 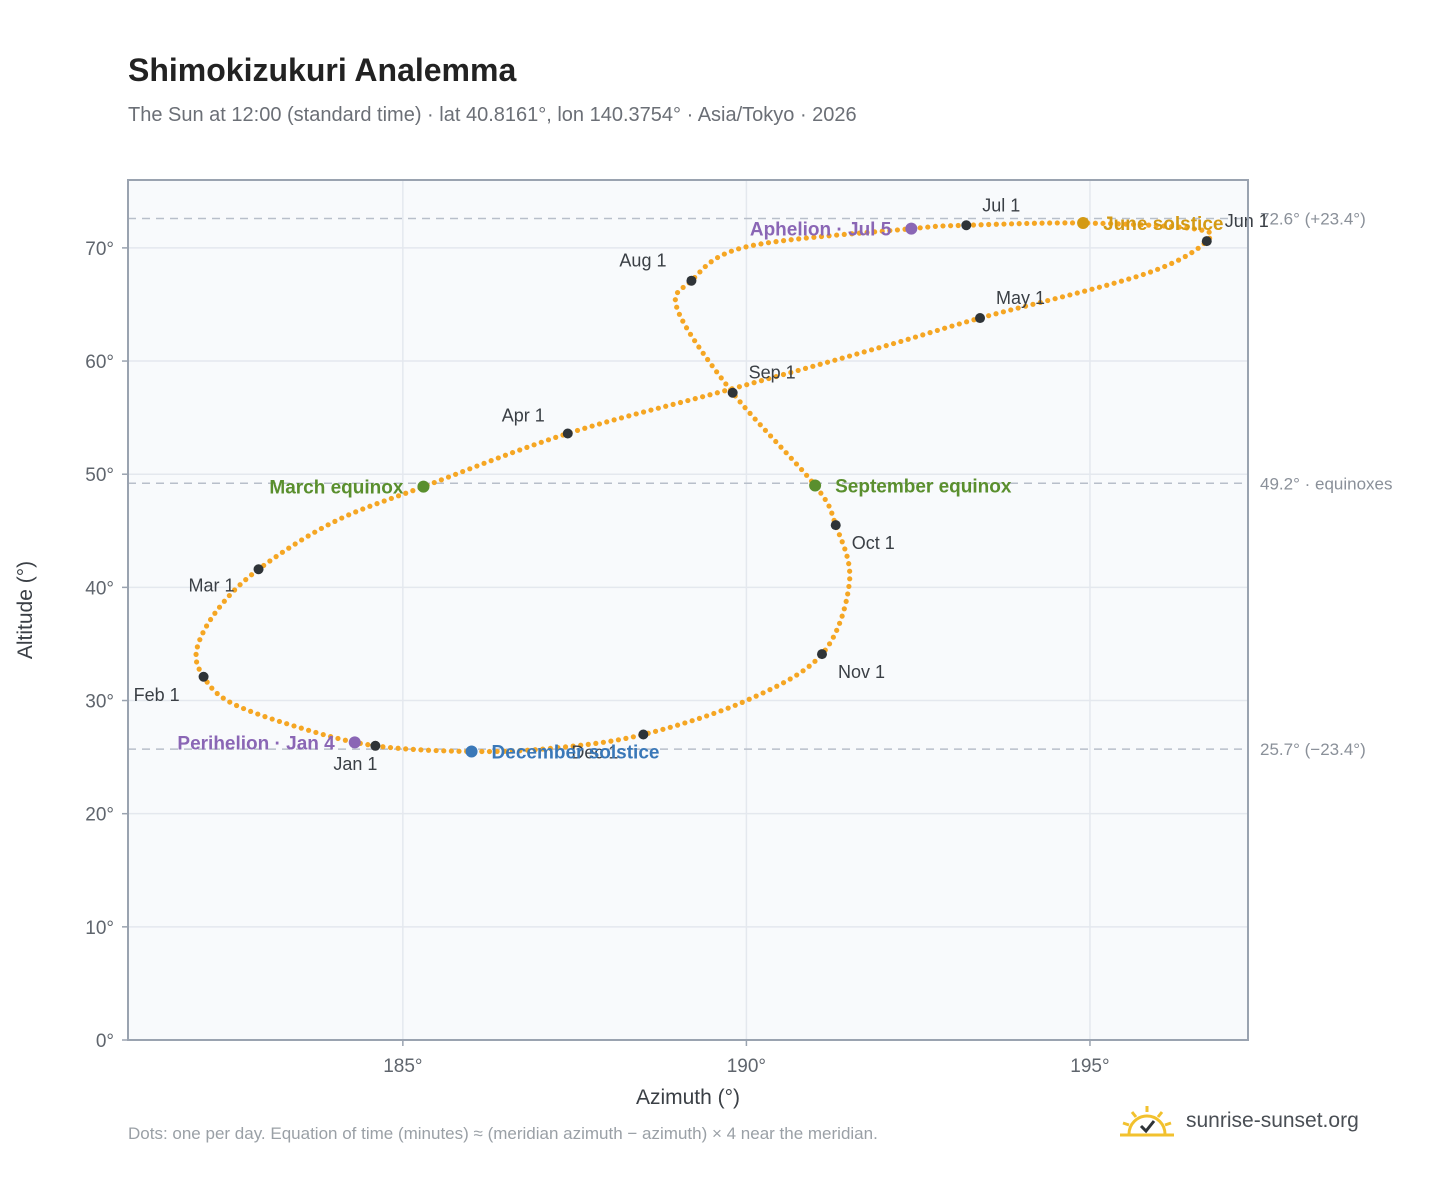 What do you see at coordinates (375, 745) in the screenshot?
I see `month-marker` at bounding box center [375, 745].